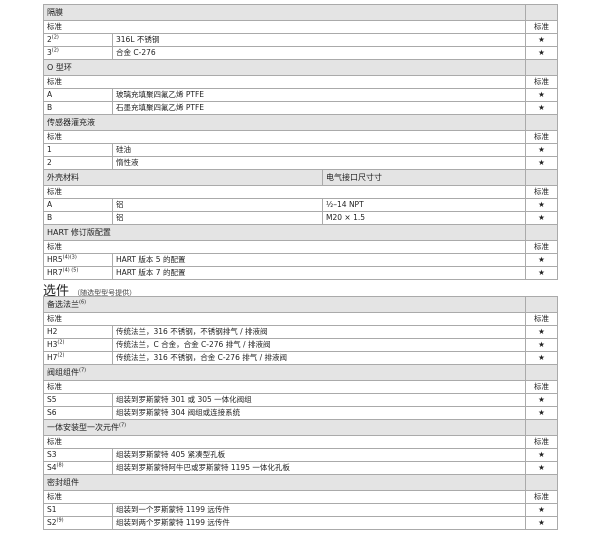 The width and height of the screenshot is (600, 537). I want to click on section-title: 密封组件, so click(284, 482).